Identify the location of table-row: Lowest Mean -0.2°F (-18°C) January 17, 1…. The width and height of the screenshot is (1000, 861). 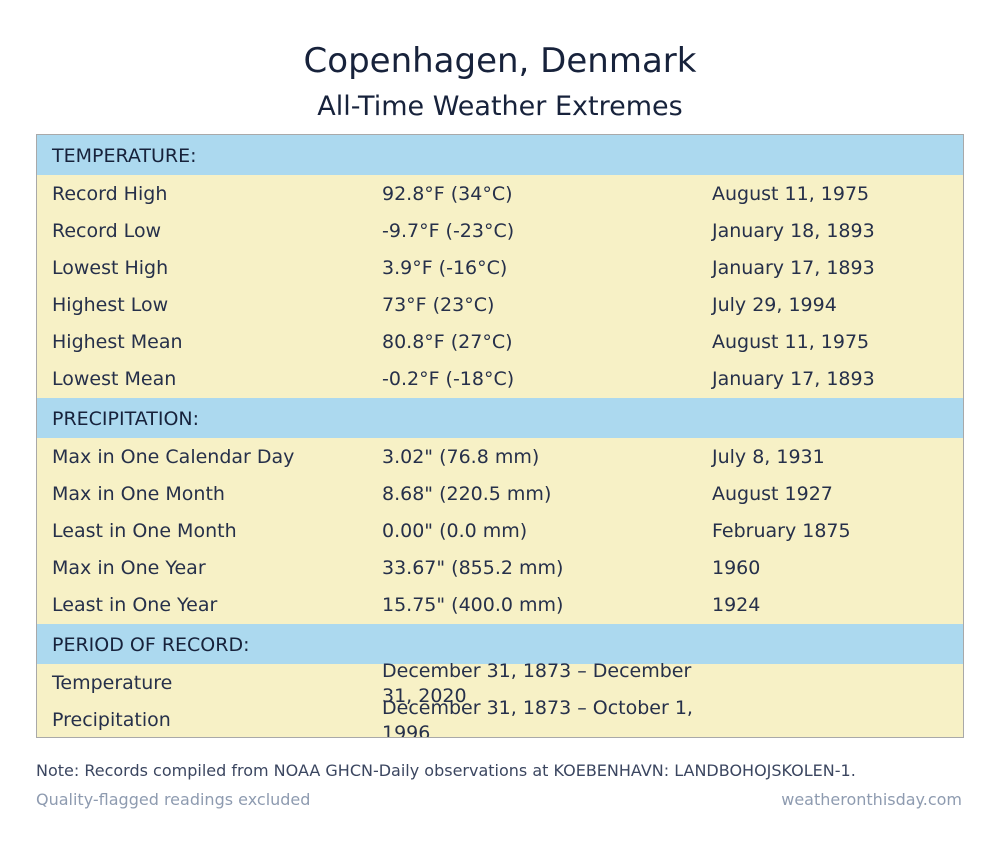
(500, 379).